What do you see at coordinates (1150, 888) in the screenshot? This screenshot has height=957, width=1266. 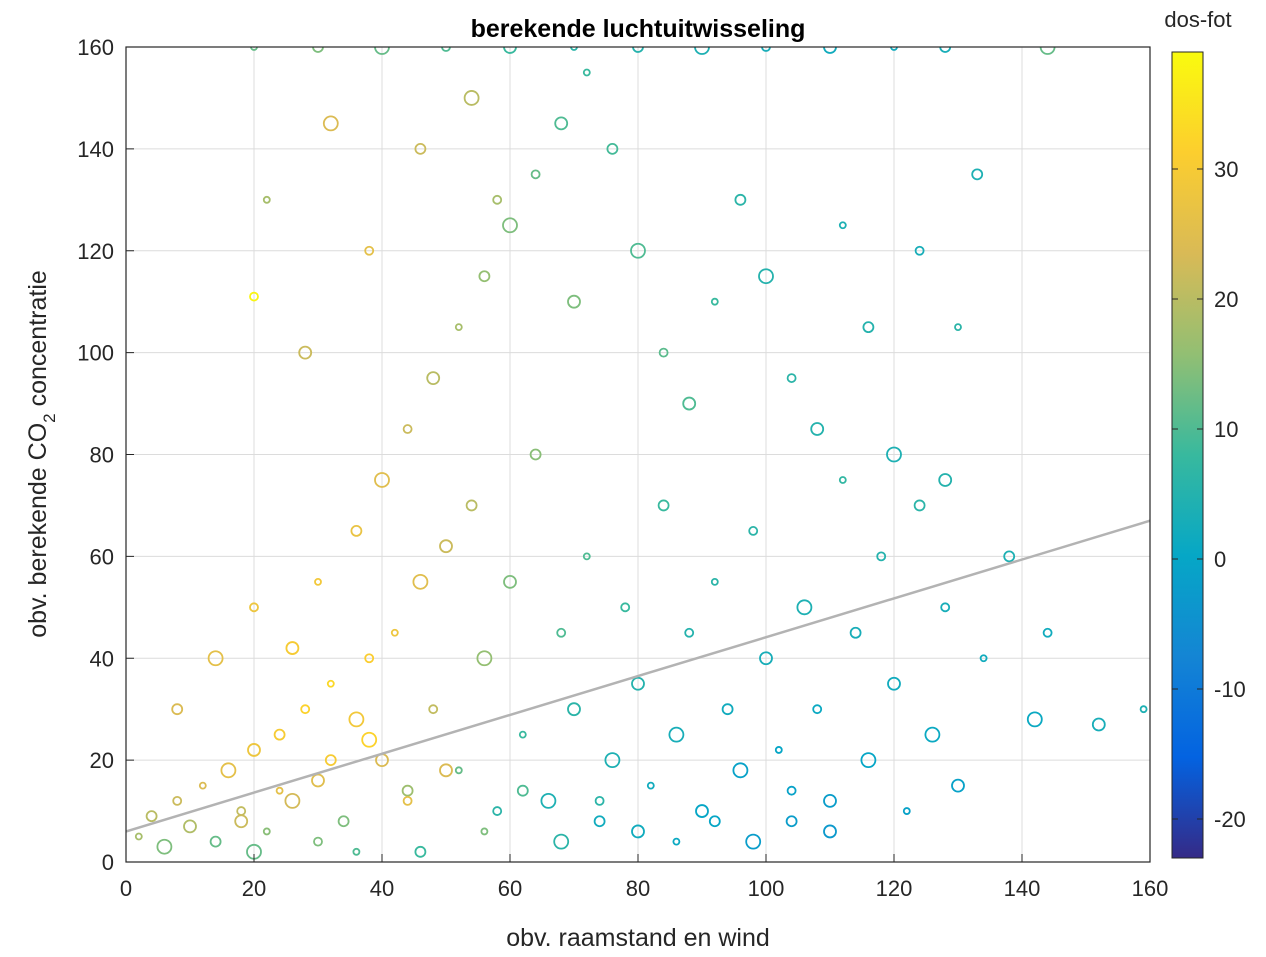 I see `x-tick-label: 160` at bounding box center [1150, 888].